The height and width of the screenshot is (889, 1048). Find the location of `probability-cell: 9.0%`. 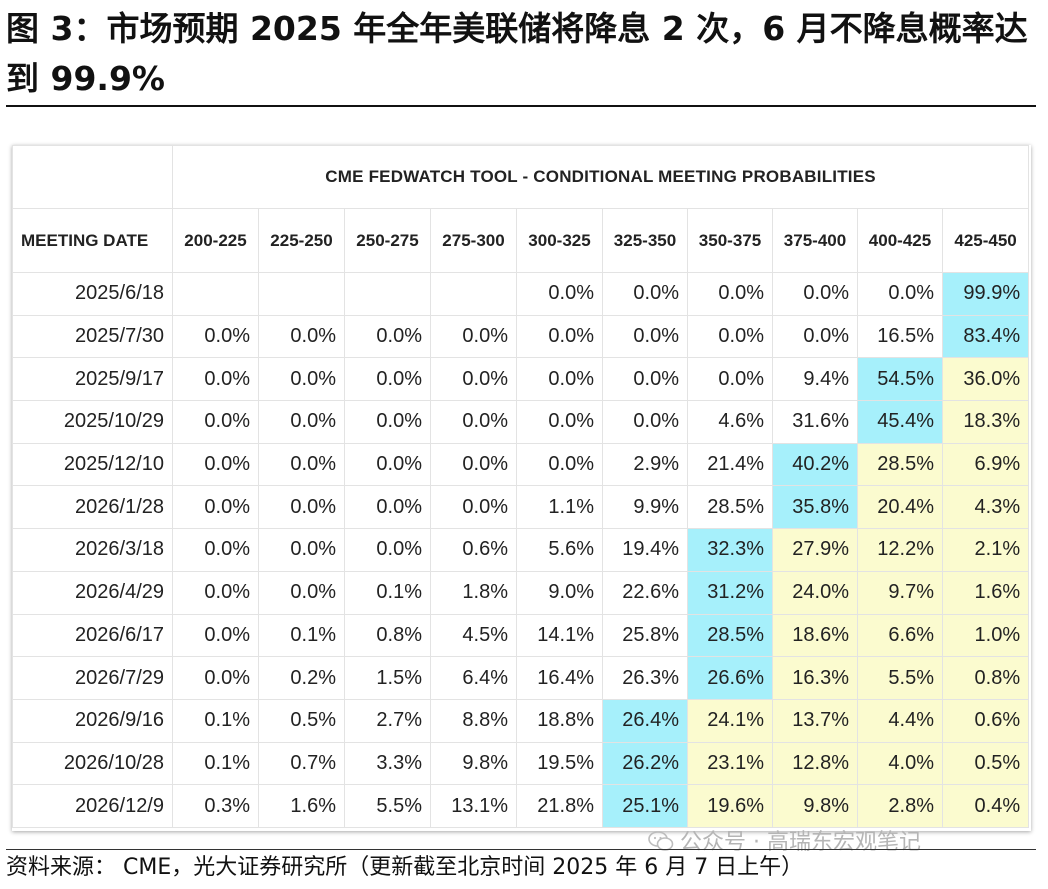

probability-cell: 9.0% is located at coordinates (559, 592).